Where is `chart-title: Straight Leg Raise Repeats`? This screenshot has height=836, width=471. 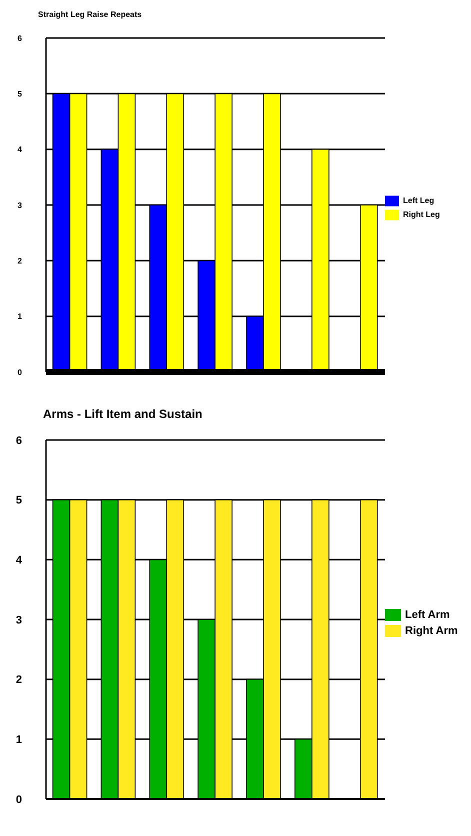 chart-title: Straight Leg Raise Repeats is located at coordinates (90, 15).